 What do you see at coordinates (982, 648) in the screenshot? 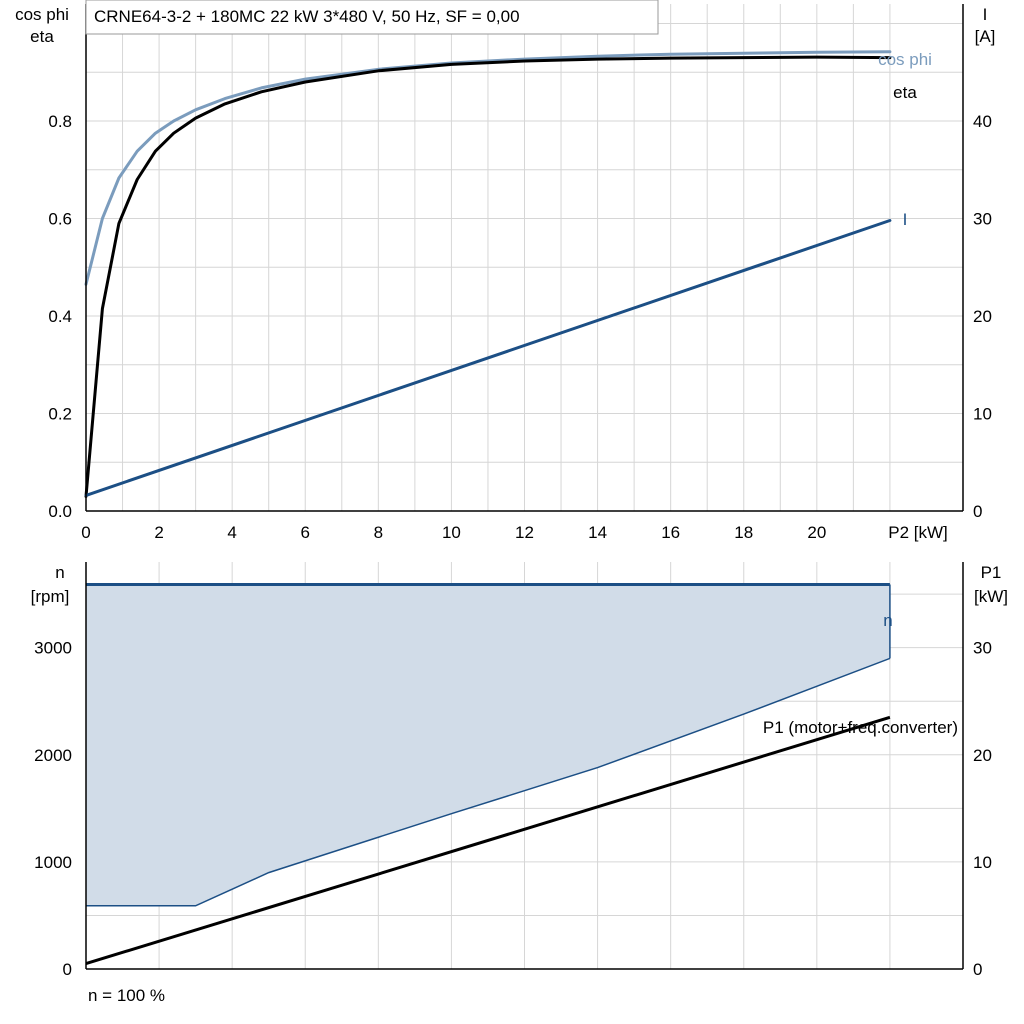
I see `bottom-right-tick-label: 30` at bounding box center [982, 648].